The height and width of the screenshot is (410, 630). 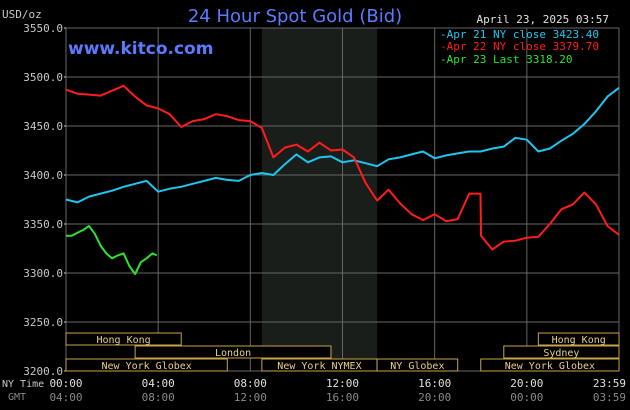 I want to click on y-tick-label: 3350.0, so click(x=43, y=224).